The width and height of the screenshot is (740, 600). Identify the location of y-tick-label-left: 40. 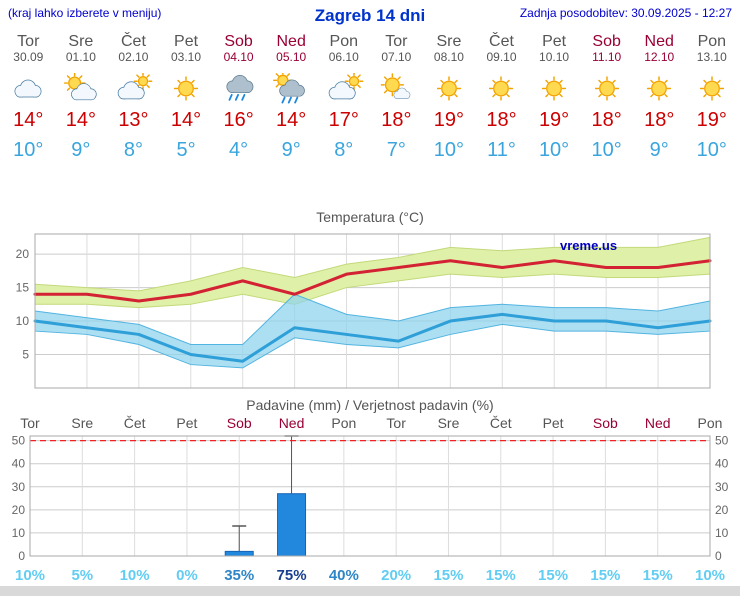
(19, 464).